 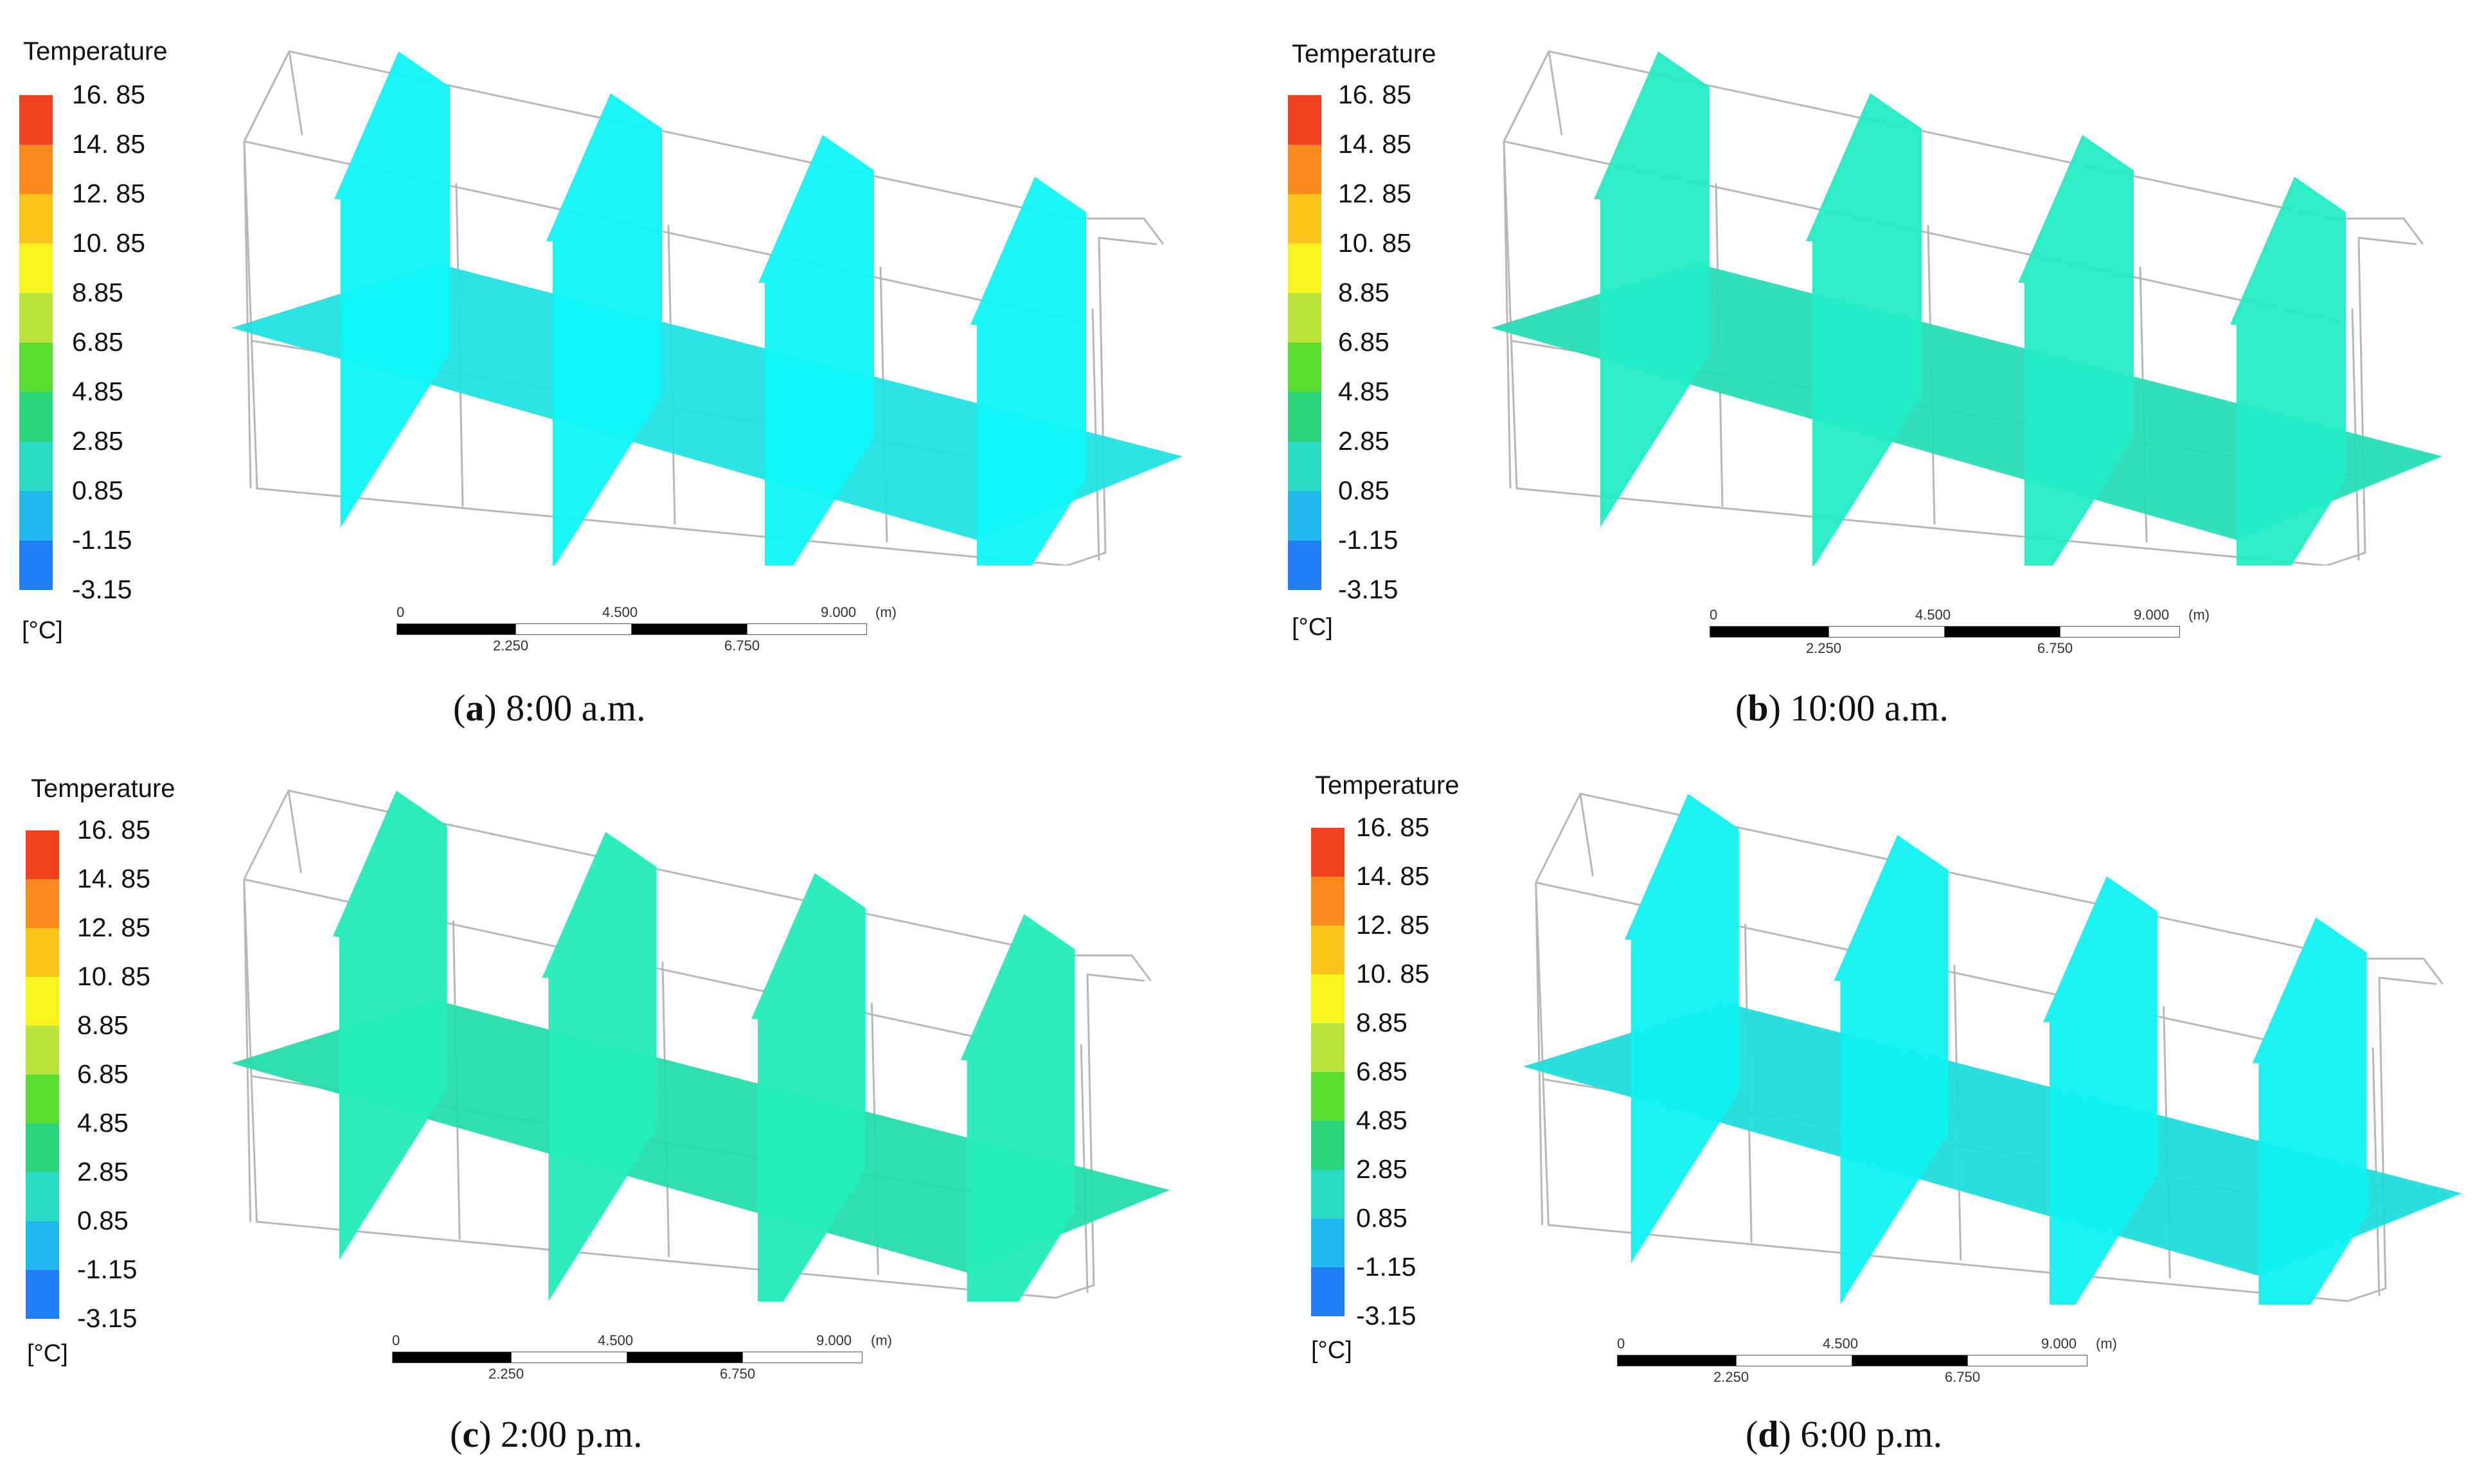 What do you see at coordinates (457, 1434) in the screenshot?
I see `caption-paren: (` at bounding box center [457, 1434].